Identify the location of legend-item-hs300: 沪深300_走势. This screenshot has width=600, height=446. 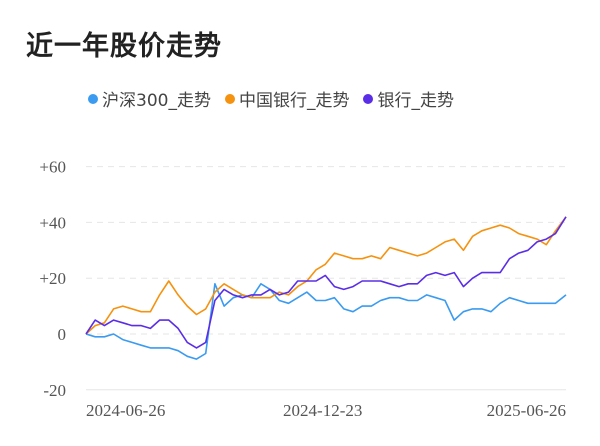
(149, 98).